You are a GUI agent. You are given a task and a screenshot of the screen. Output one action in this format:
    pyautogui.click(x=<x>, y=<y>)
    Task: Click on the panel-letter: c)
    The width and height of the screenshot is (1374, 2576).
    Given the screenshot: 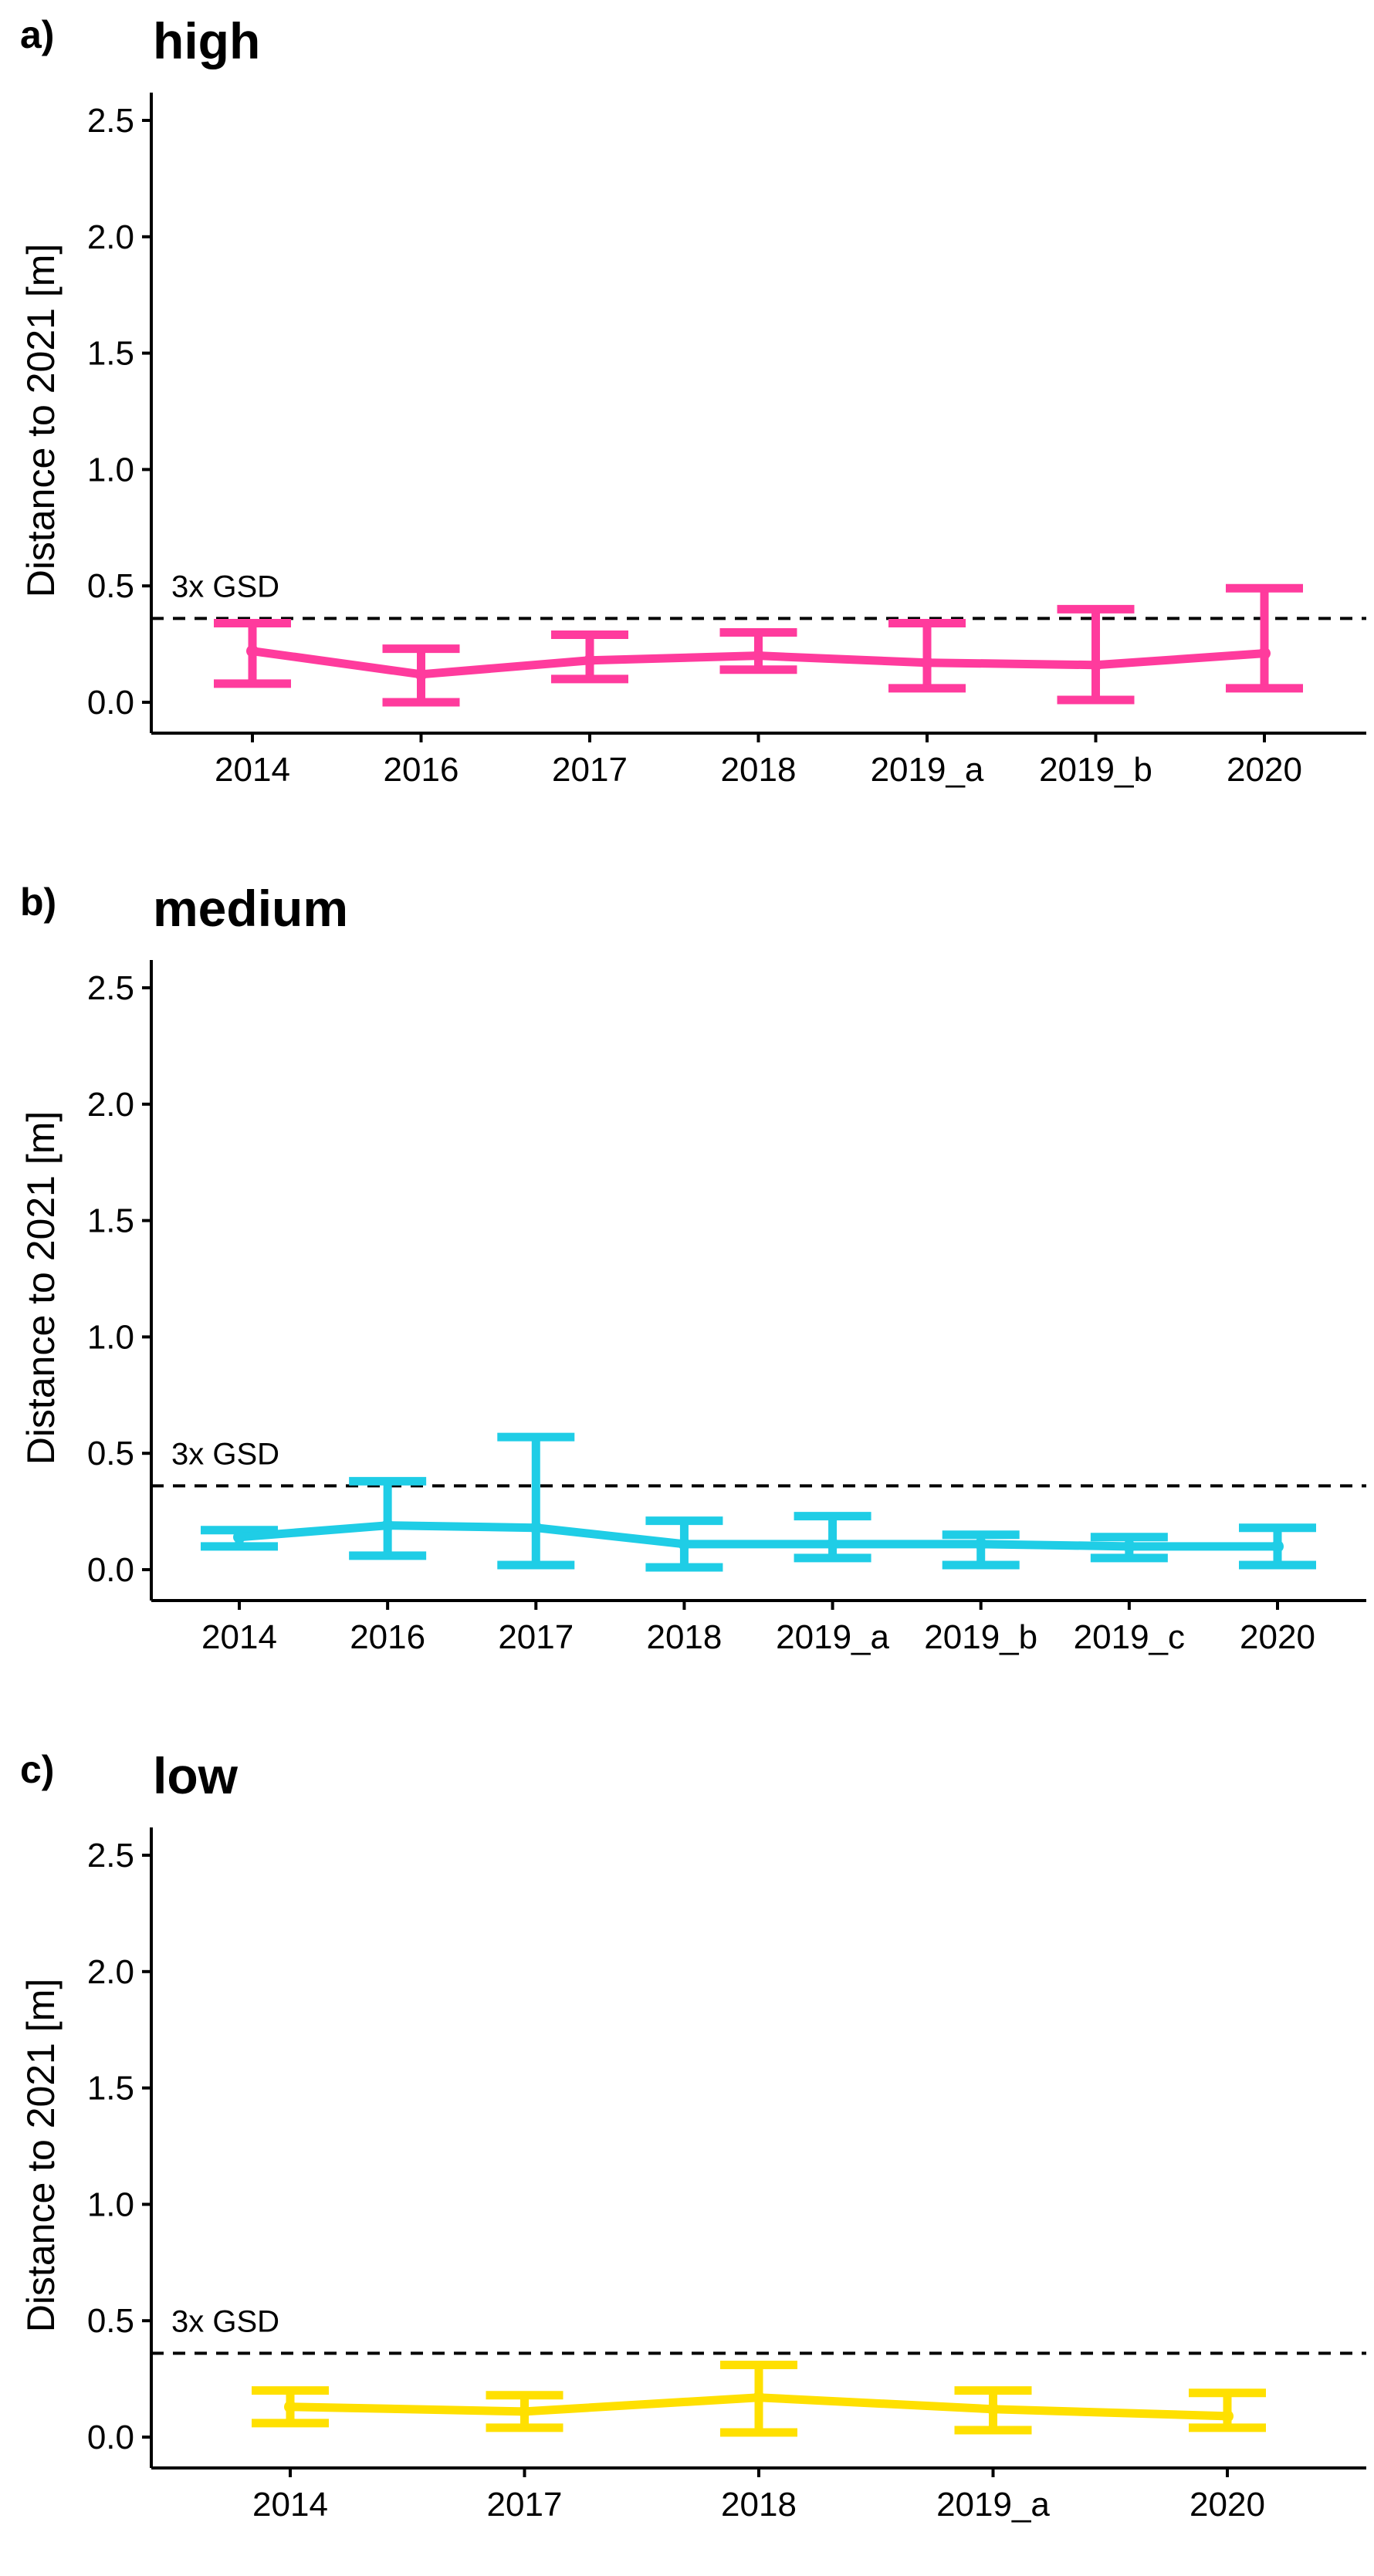 What is the action you would take?
    pyautogui.click(x=37, y=1769)
    